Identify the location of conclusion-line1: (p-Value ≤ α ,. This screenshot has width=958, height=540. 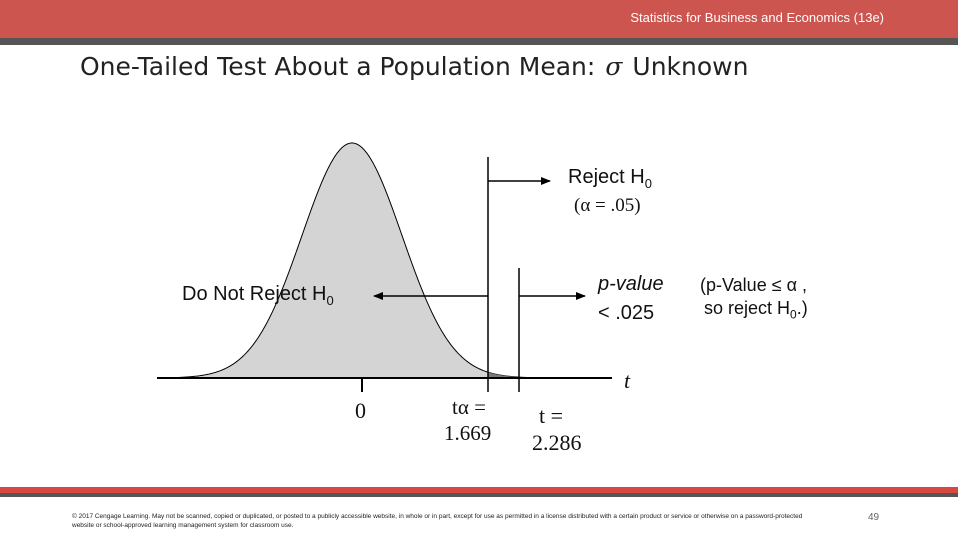
(753, 285).